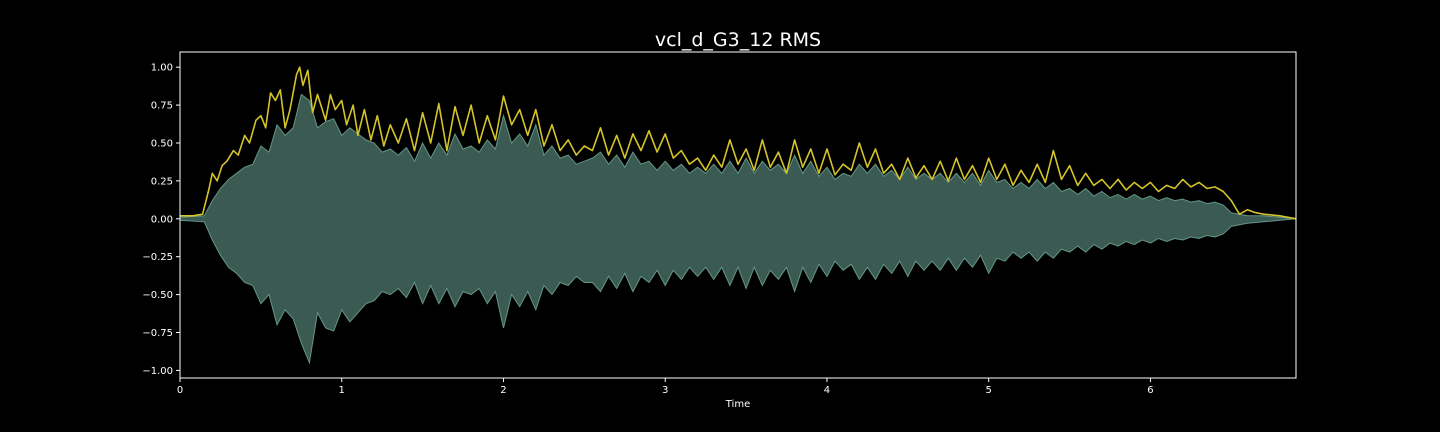  What do you see at coordinates (162, 143) in the screenshot?
I see `y-tick-label: 0.50` at bounding box center [162, 143].